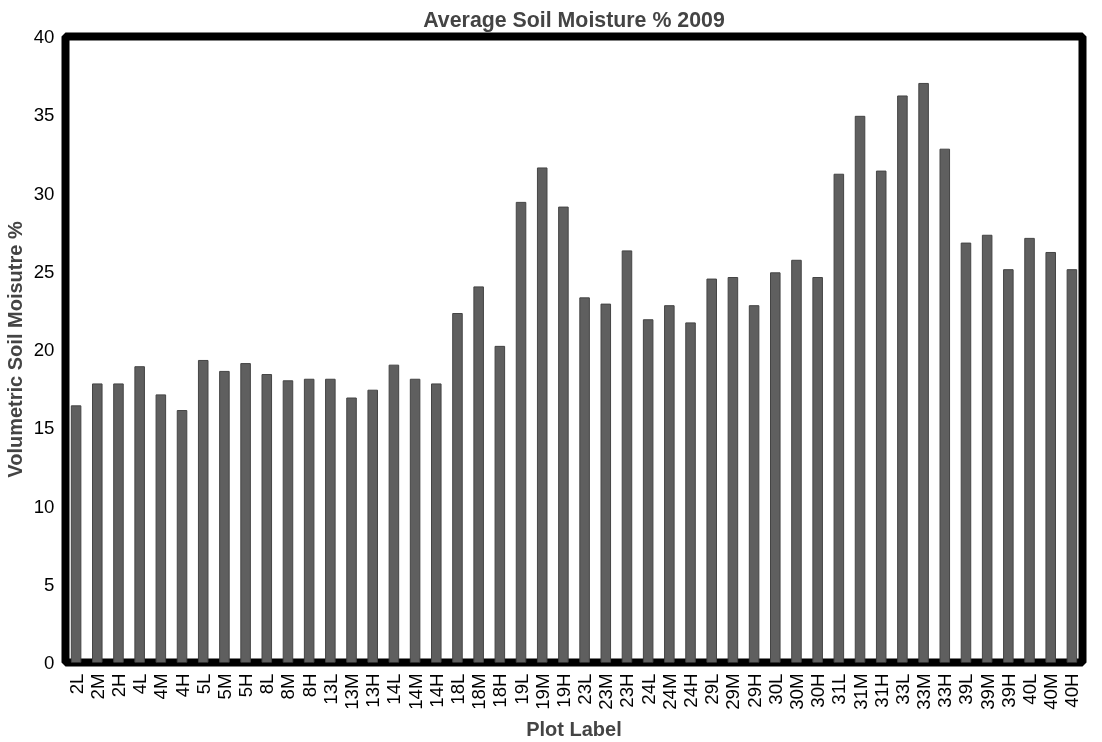 The width and height of the screenshot is (1102, 742). What do you see at coordinates (542, 691) in the screenshot?
I see `x-tick-label: 19M` at bounding box center [542, 691].